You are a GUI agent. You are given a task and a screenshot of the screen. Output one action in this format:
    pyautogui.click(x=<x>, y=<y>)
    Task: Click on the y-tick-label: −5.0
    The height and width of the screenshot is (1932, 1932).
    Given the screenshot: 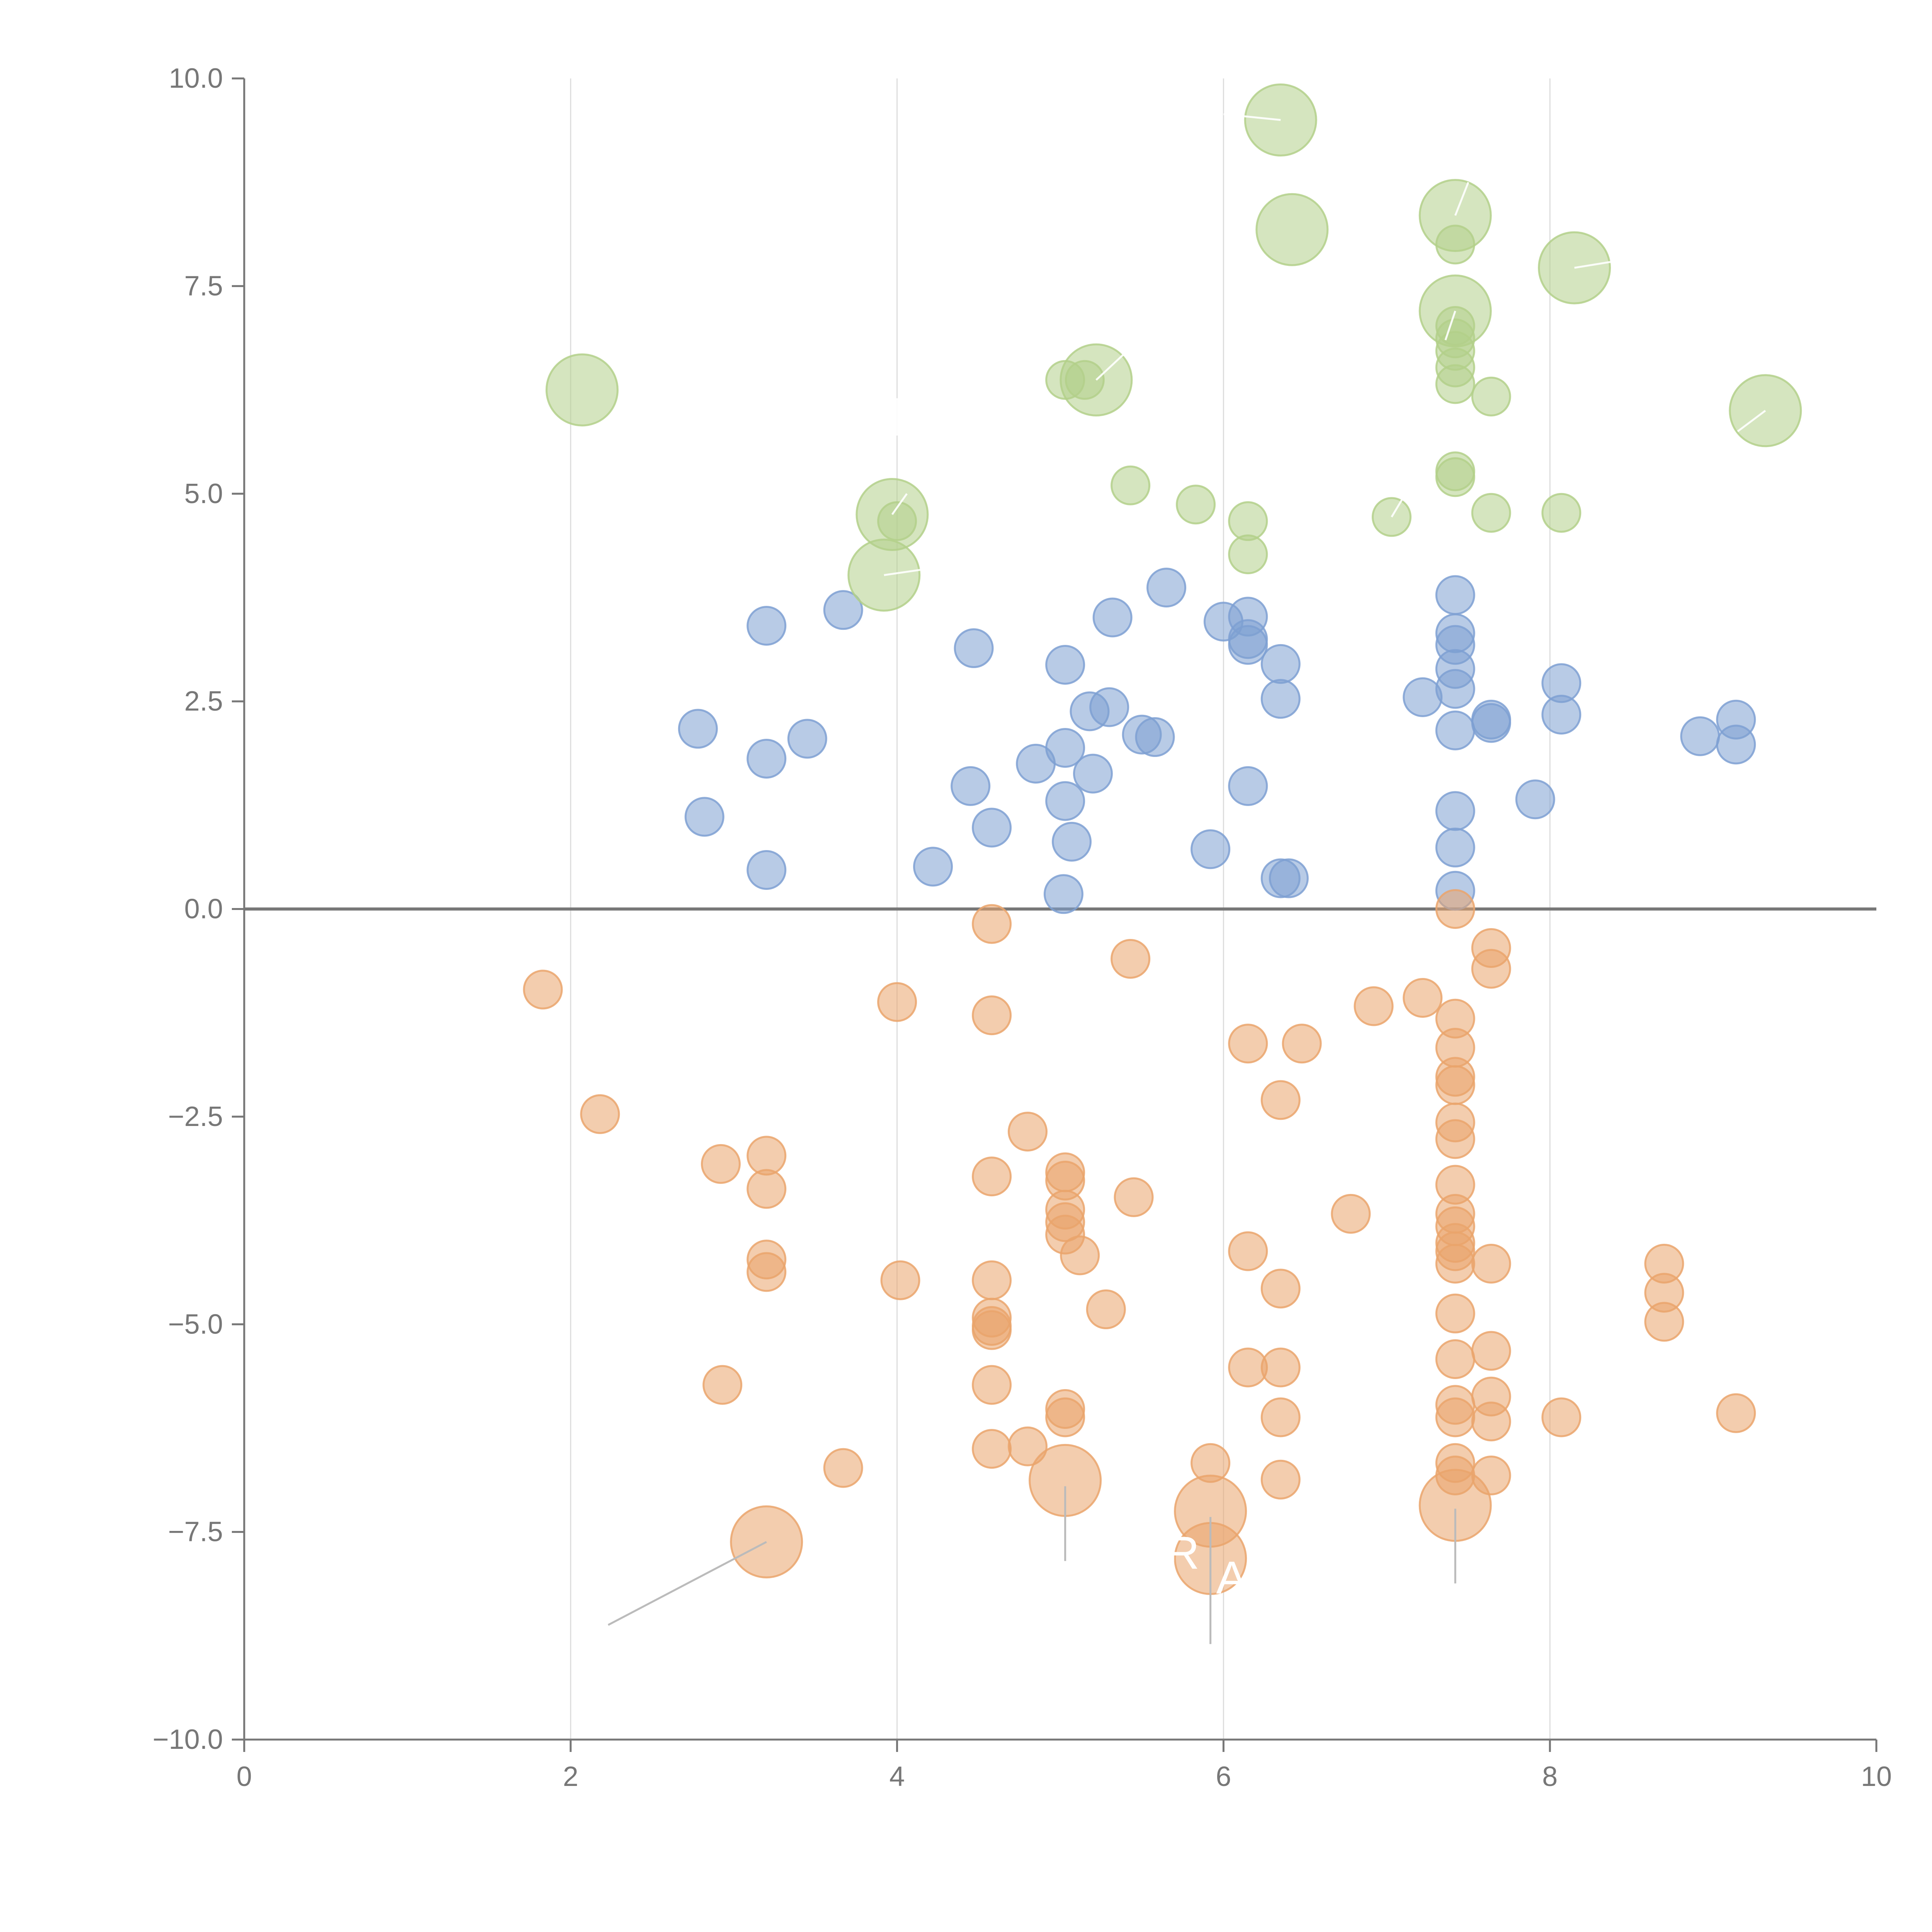 What is the action you would take?
    pyautogui.click(x=196, y=1325)
    